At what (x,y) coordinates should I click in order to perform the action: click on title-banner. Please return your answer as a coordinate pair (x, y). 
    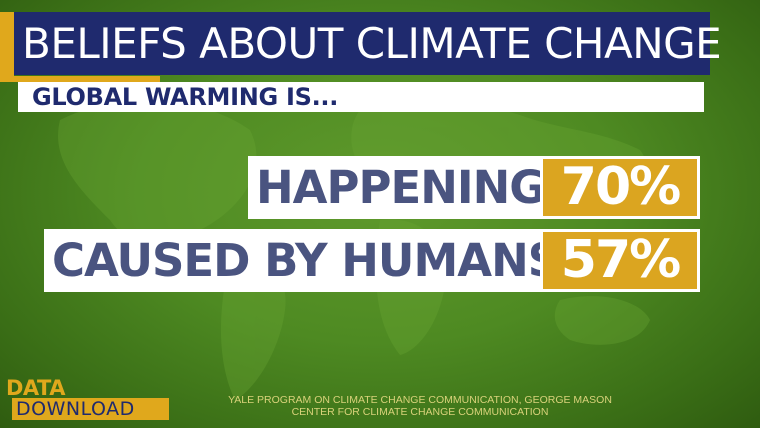
    Looking at the image, I should click on (362, 43).